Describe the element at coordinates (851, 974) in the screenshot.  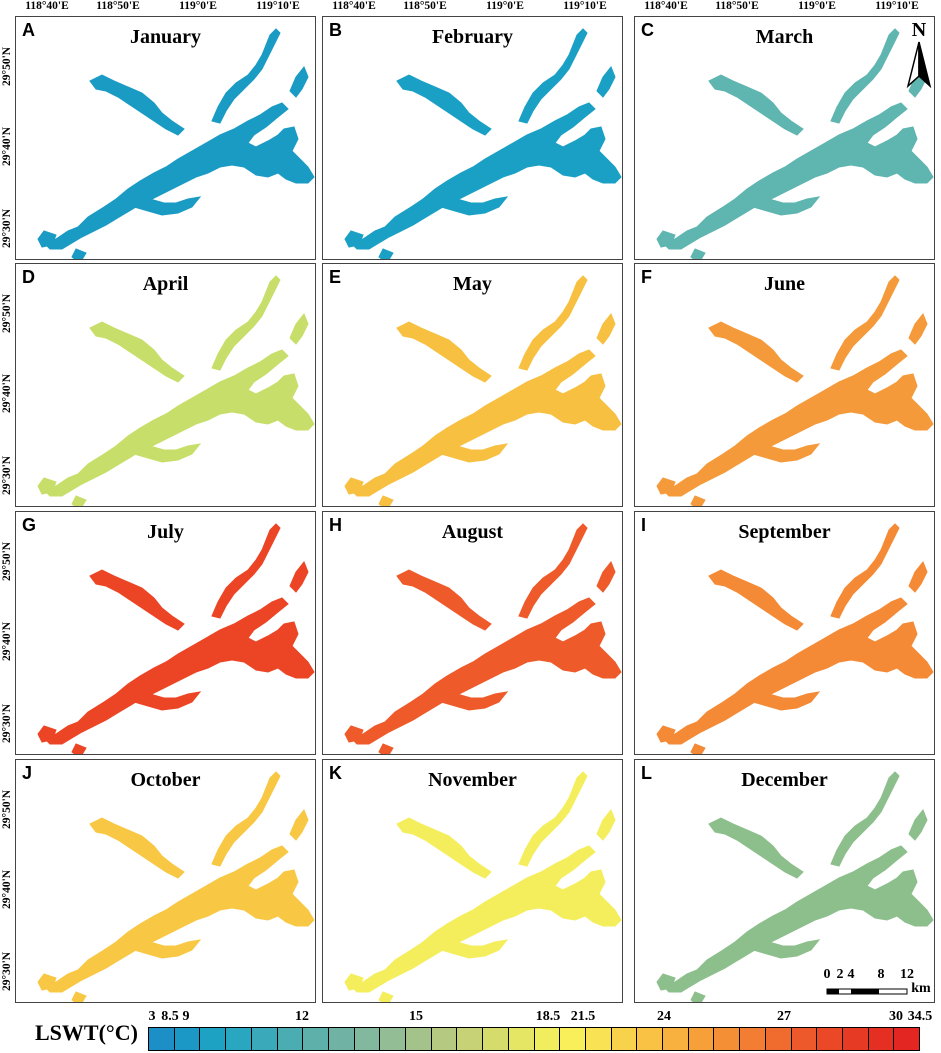
I see `scale-label-4: 4` at that location.